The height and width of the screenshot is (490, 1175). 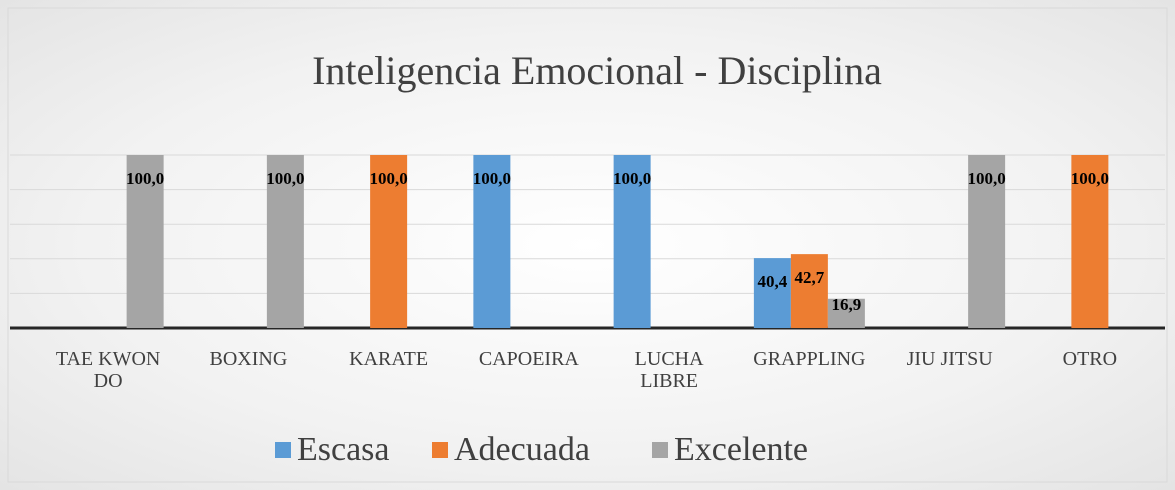 I want to click on x-tick-label: OTRO, so click(x=1090, y=359).